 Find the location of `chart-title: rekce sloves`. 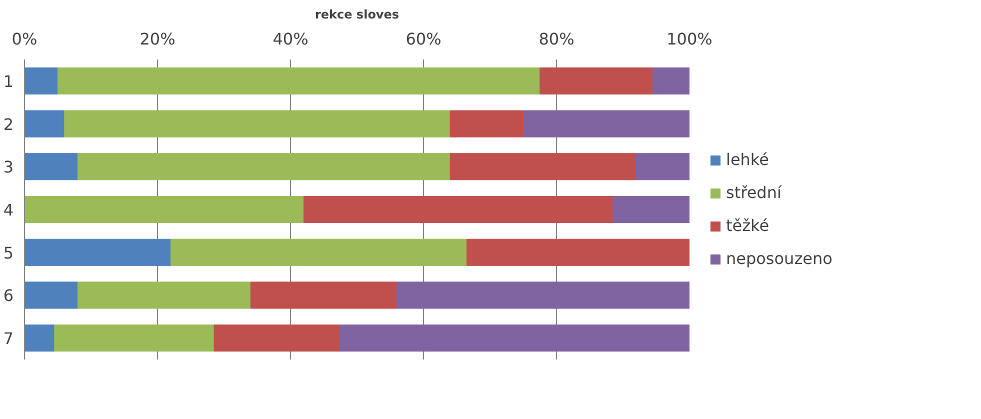

chart-title: rekce sloves is located at coordinates (357, 15).